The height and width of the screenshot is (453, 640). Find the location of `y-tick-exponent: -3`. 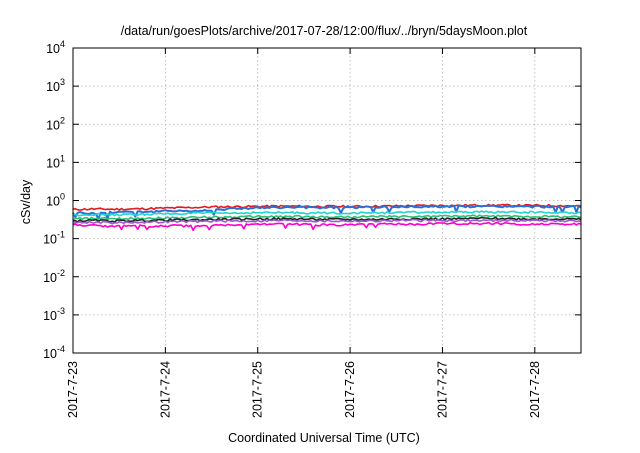

y-tick-exponent: -3 is located at coordinates (61, 311).